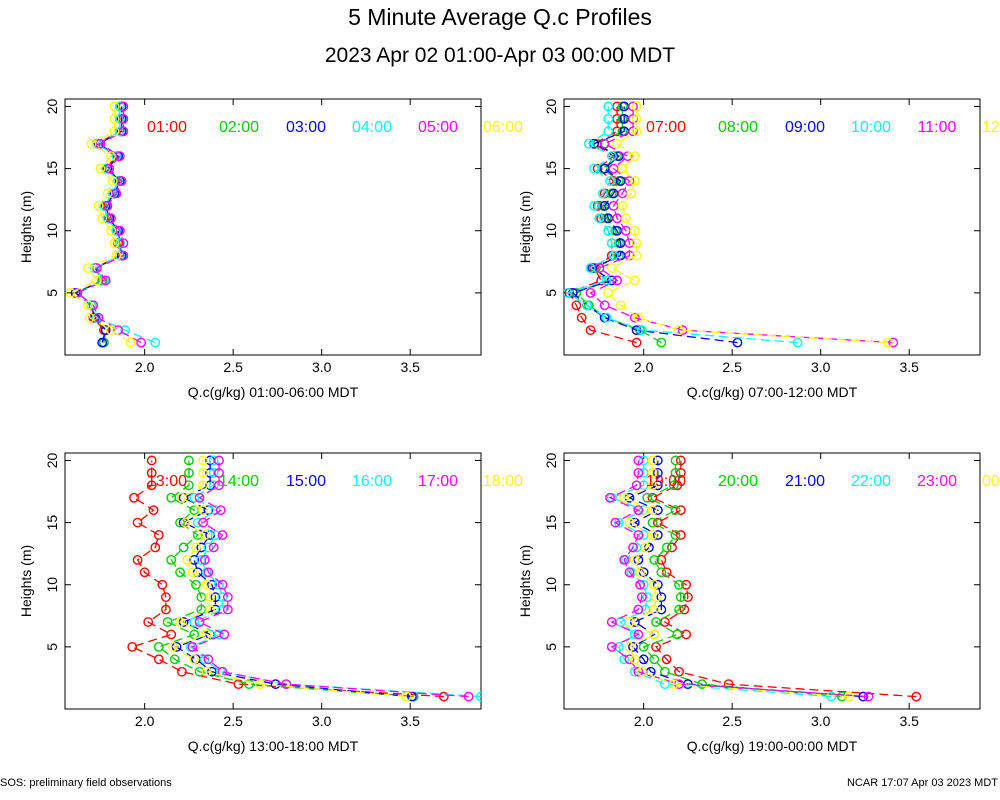  What do you see at coordinates (922, 783) in the screenshot?
I see `footer-timestamp: NCAR 17:07 Apr 03 2023 MDT` at bounding box center [922, 783].